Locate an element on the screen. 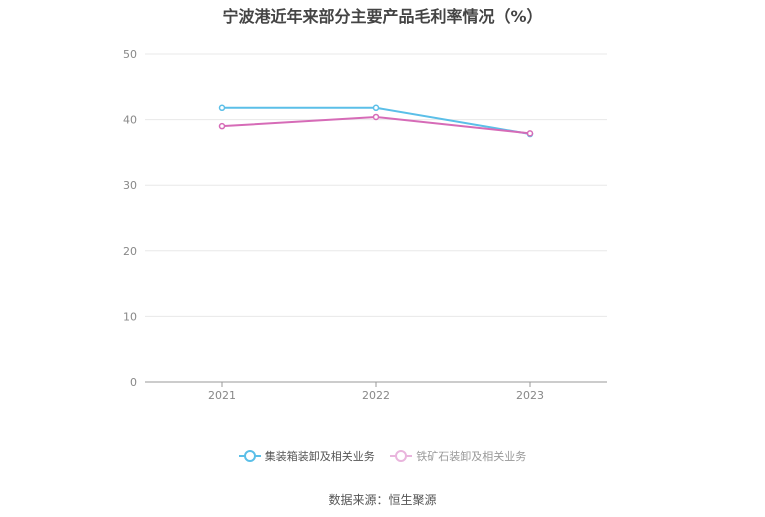 This screenshot has height=517, width=765. legend-item-ironore: 铁矿石装卸及相关业务 is located at coordinates (458, 456).